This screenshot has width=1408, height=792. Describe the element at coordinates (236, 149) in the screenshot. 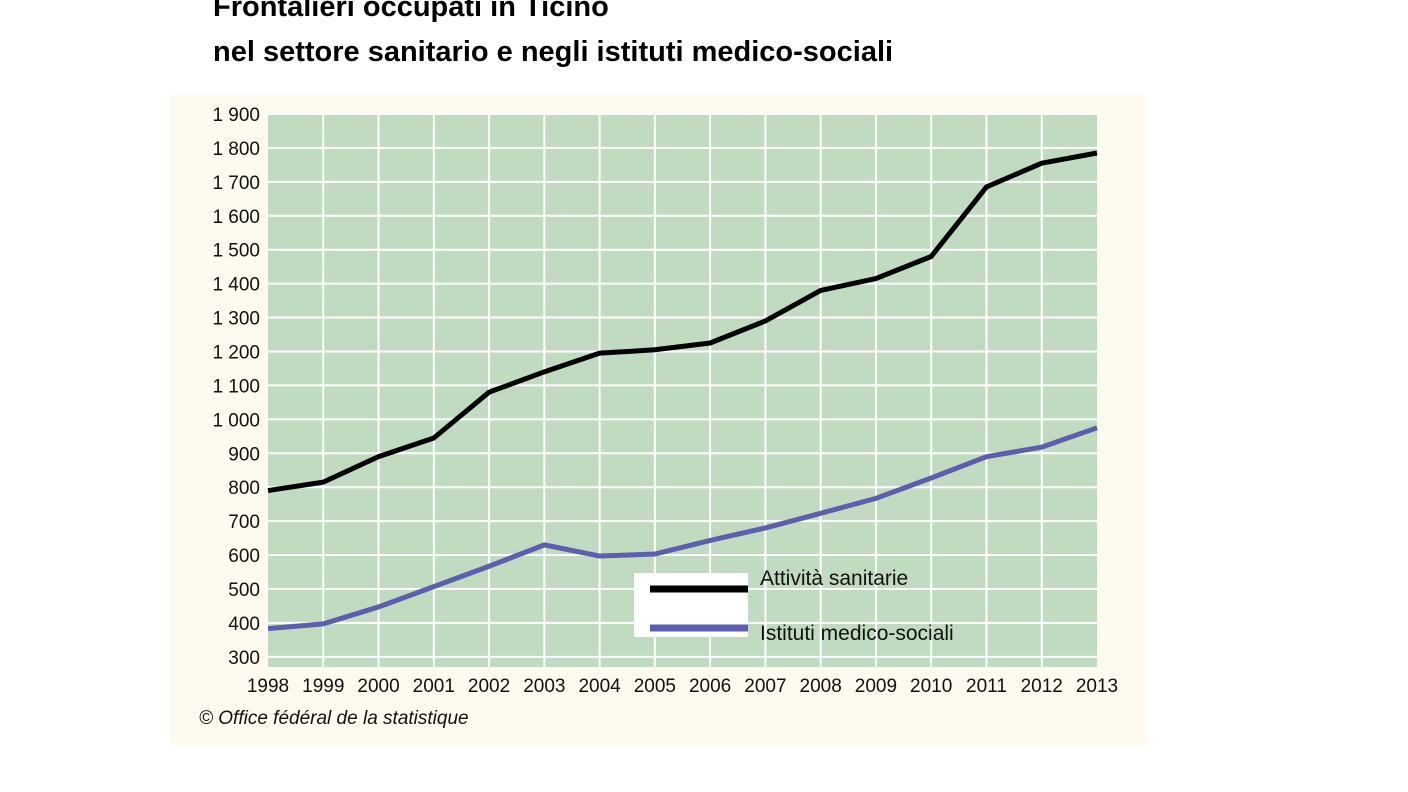

I see `y-tick-label: 1 800` at that location.